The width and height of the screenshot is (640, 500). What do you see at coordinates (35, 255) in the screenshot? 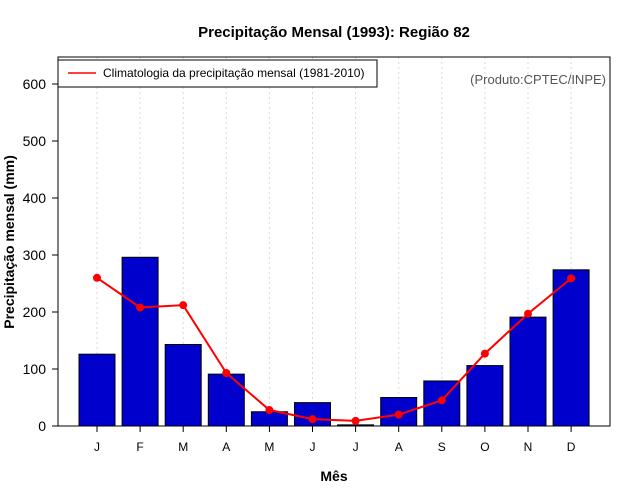
I see `y-tick-label: 300` at bounding box center [35, 255].